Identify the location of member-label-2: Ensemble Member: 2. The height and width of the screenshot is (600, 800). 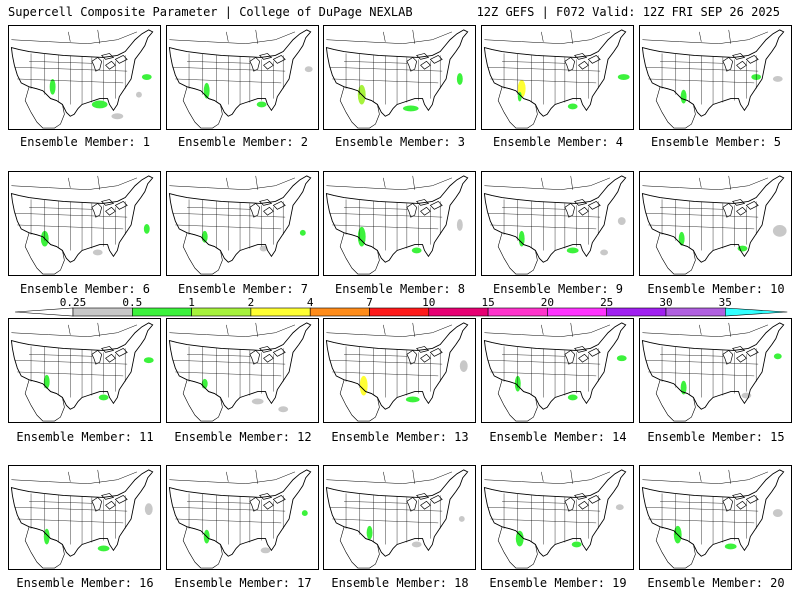
(243, 142).